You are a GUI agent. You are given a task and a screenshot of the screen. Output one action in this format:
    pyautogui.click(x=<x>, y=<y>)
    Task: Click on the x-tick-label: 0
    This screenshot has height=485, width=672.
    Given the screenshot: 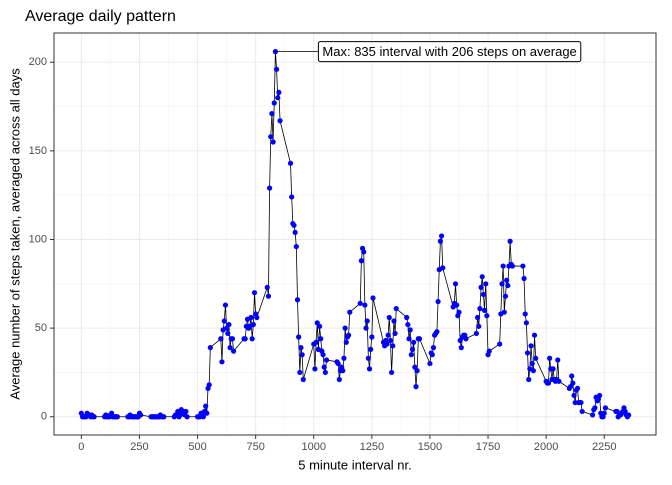 What is the action you would take?
    pyautogui.click(x=81, y=447)
    